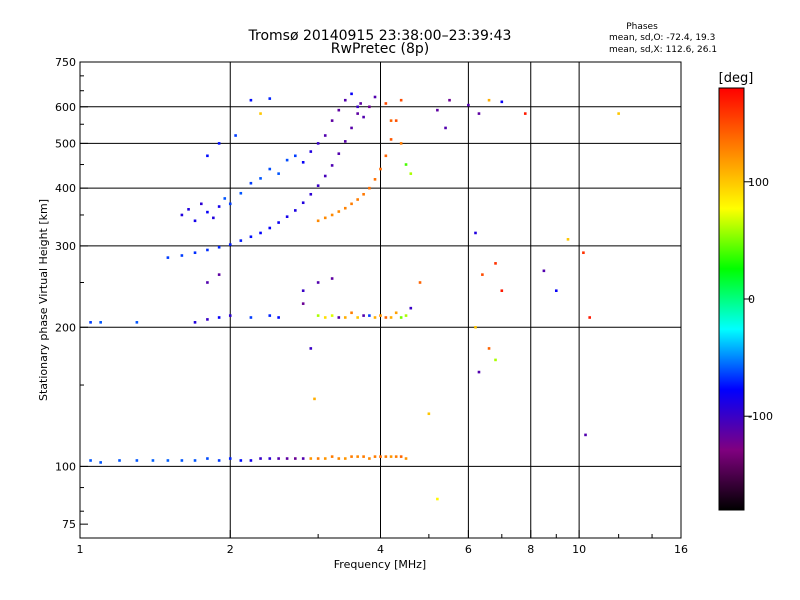 The image size is (800, 600). I want to click on x-tick-label: 2, so click(230, 549).